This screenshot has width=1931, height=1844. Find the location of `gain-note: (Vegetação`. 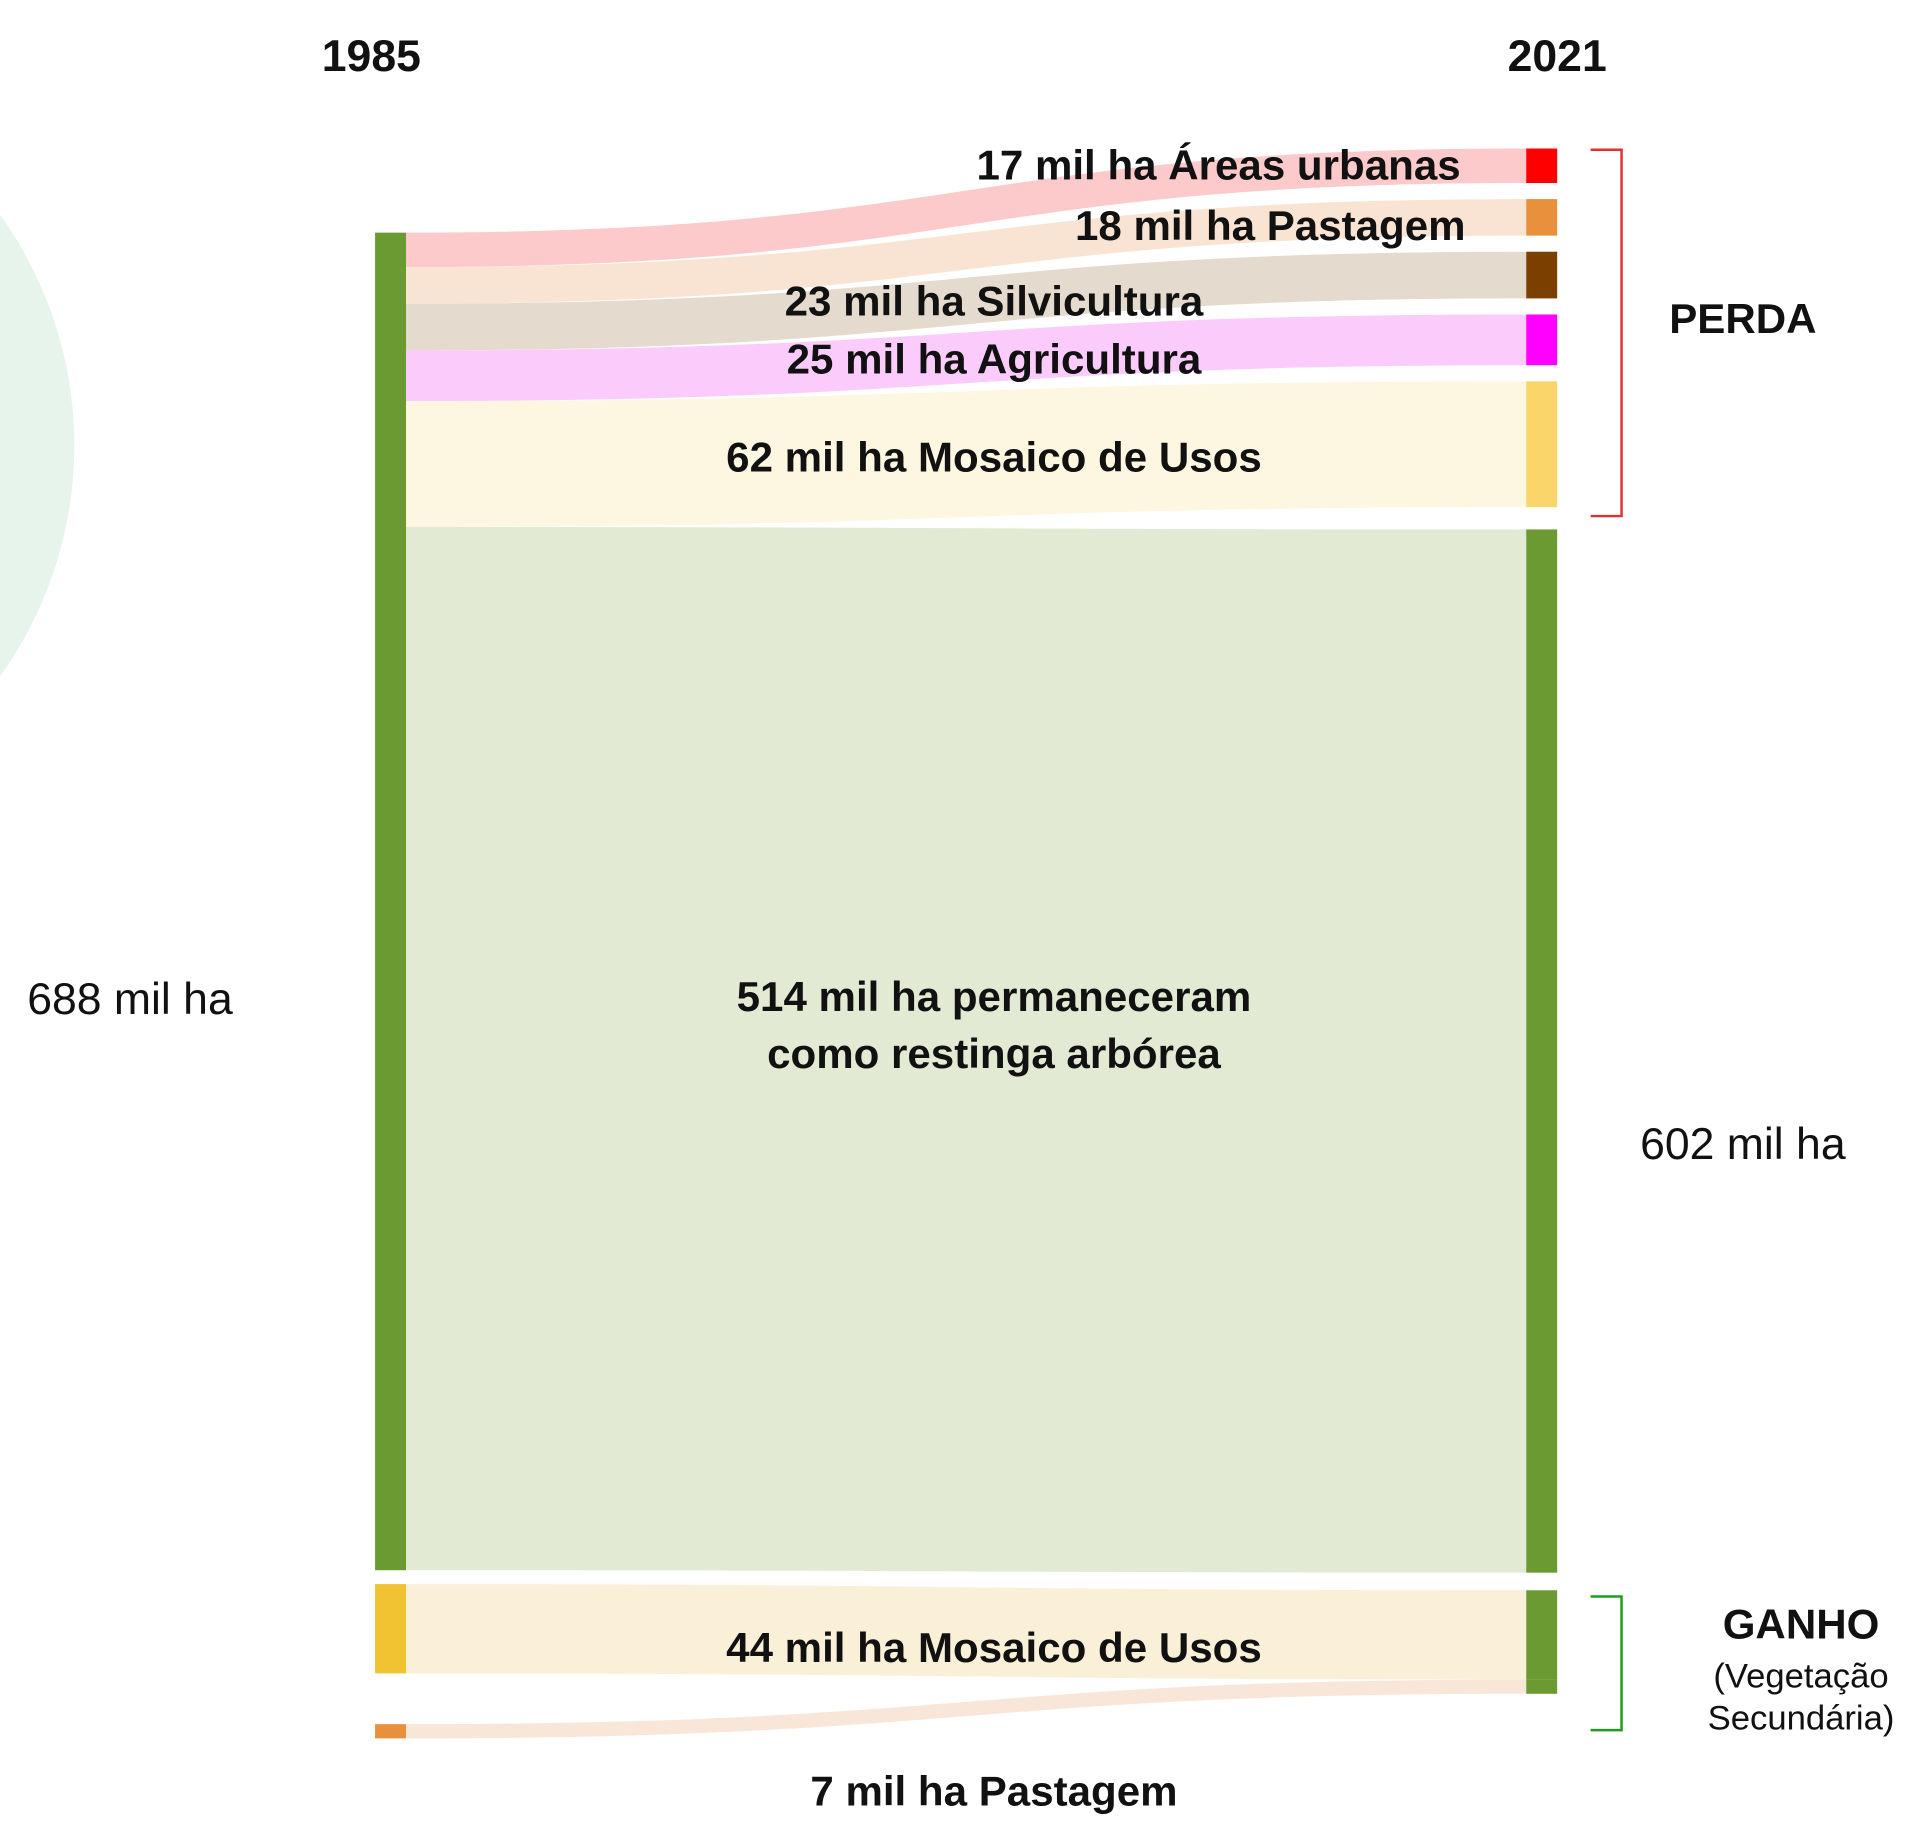

gain-note: (Vegetação is located at coordinates (1800, 1676).